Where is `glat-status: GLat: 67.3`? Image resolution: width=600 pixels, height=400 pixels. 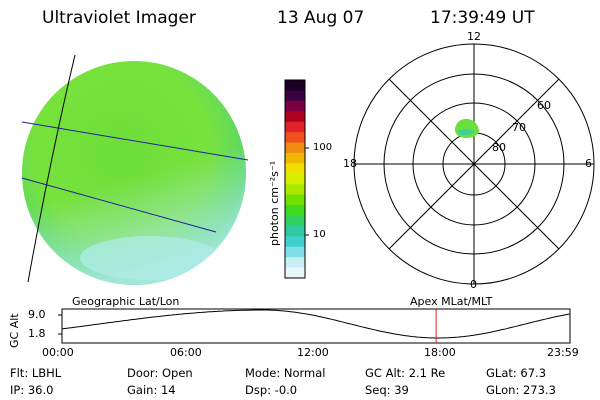
glat-status: GLat: 67.3 is located at coordinates (516, 373).